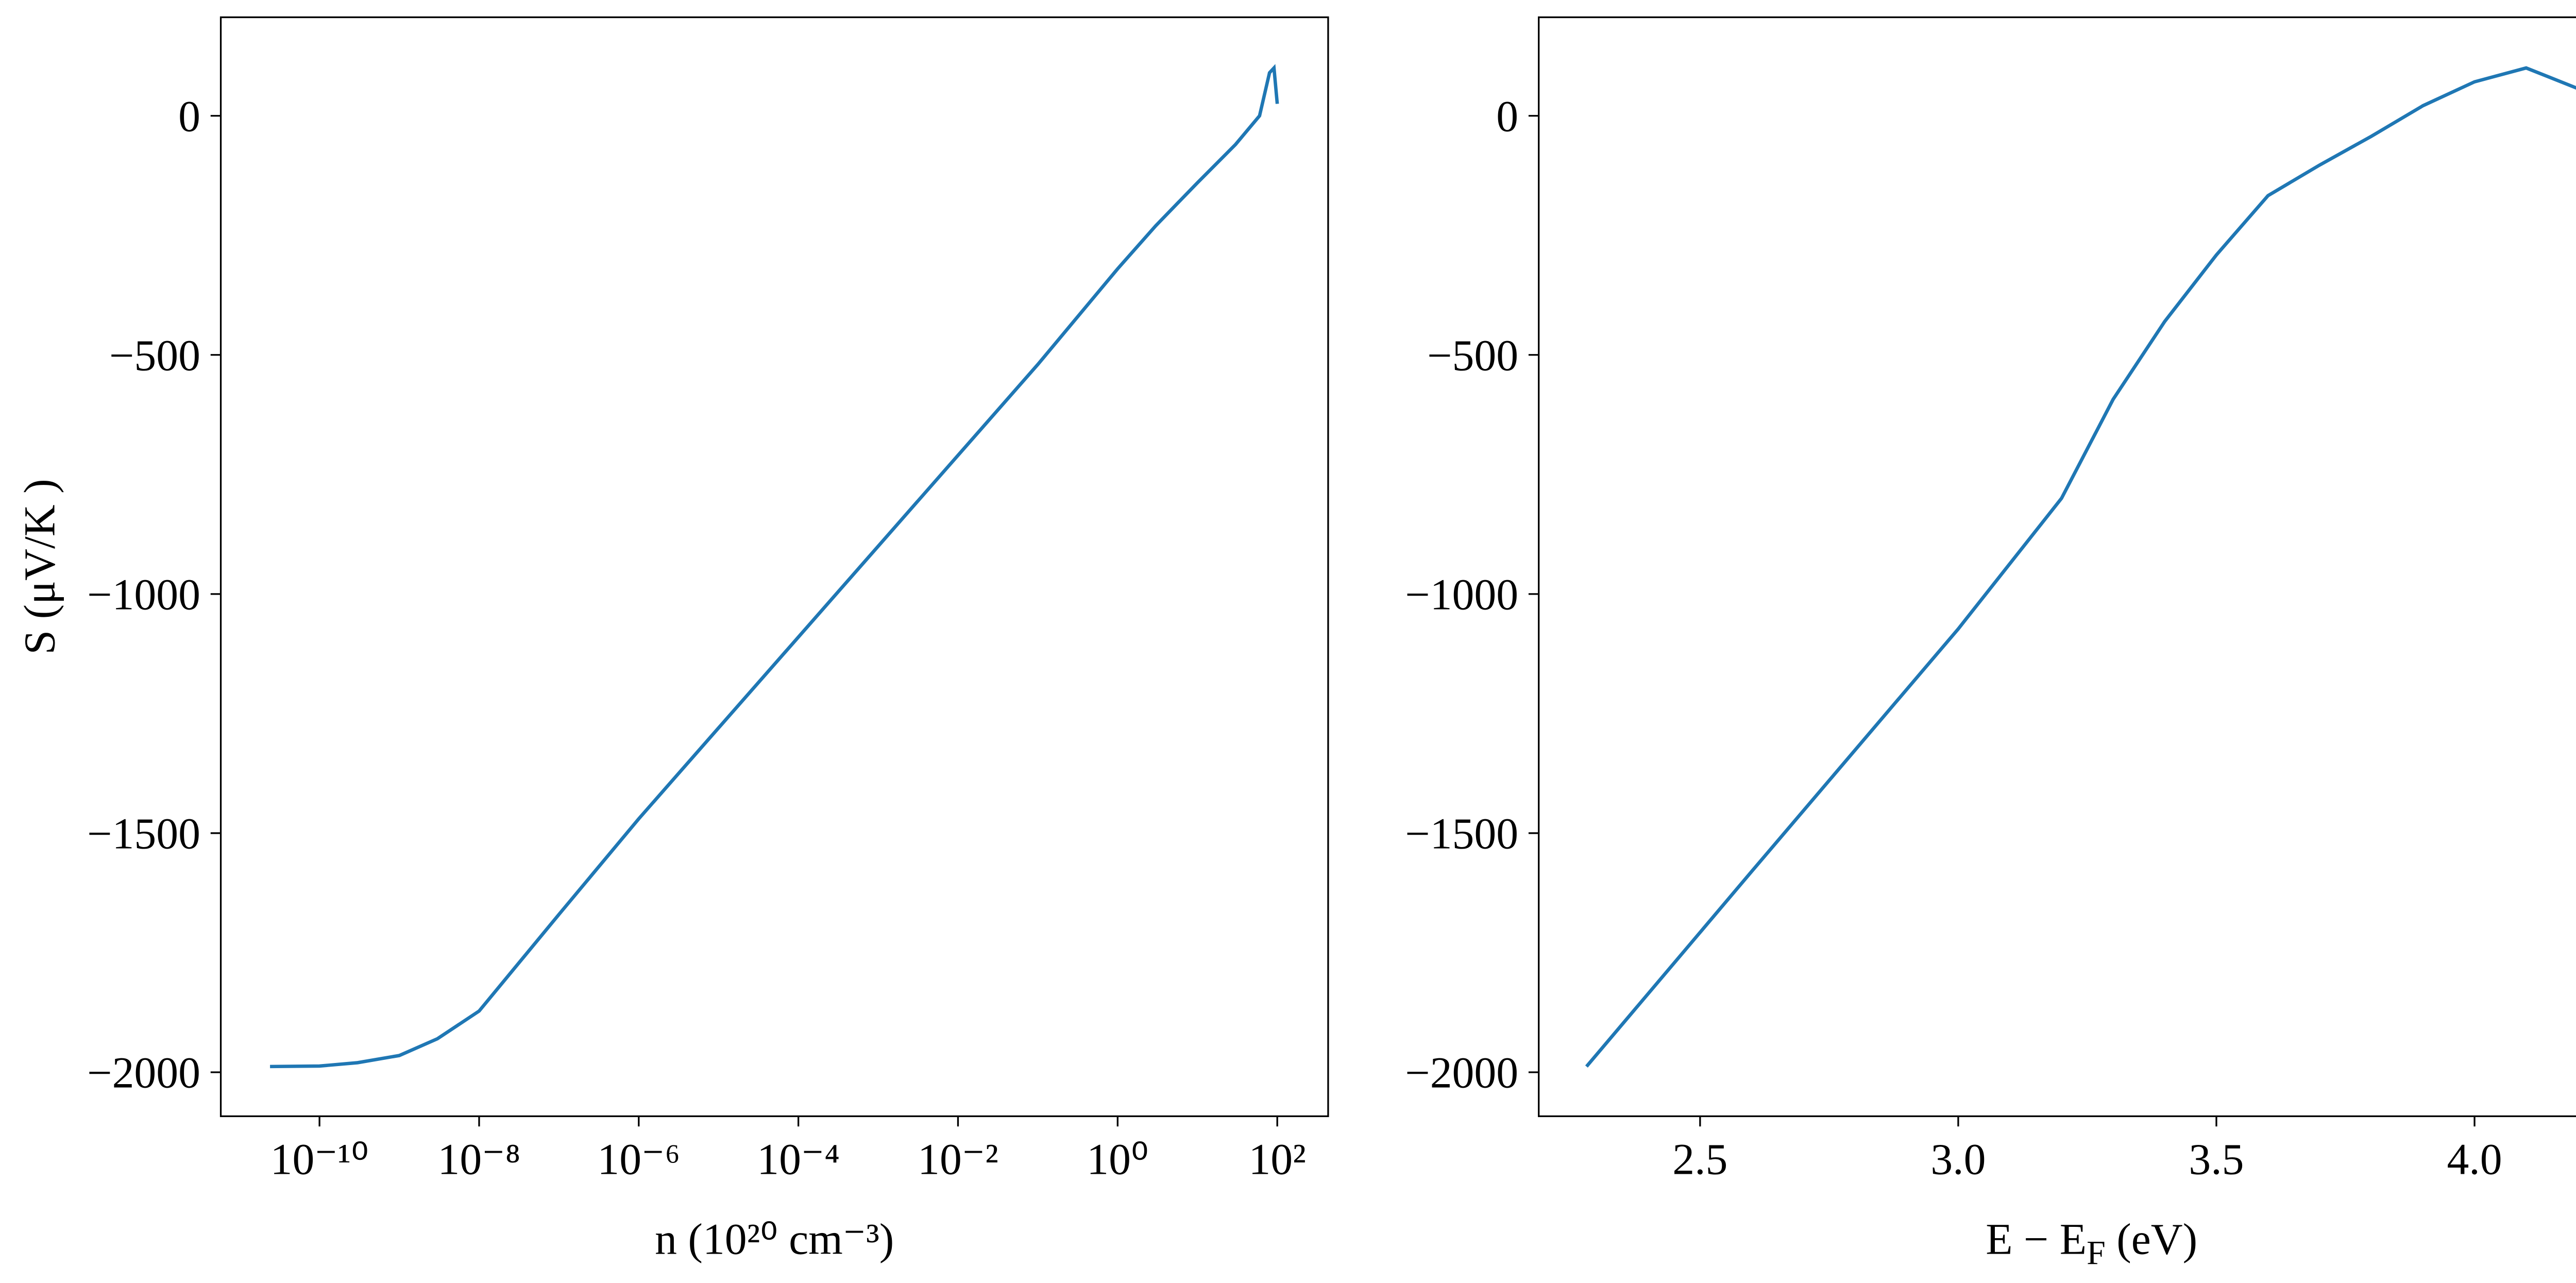 This screenshot has height=1283, width=2576. I want to click on x-axis-label: E − EF (eV), so click(2091, 1243).